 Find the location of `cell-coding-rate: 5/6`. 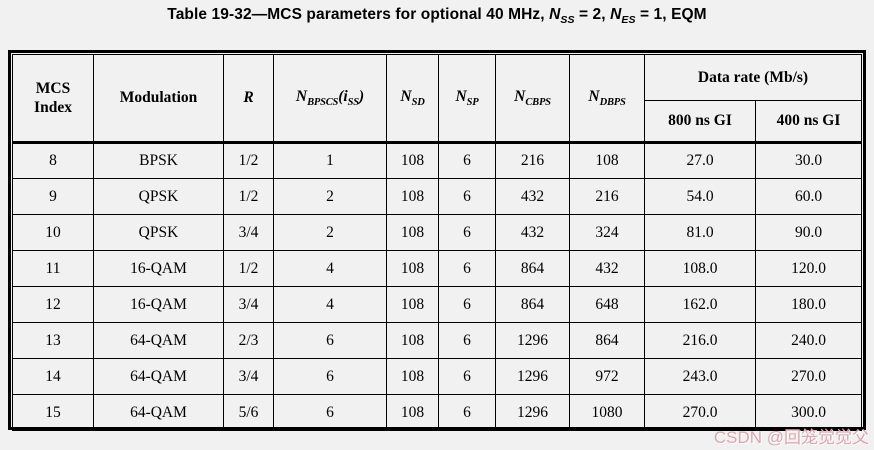

cell-coding-rate: 5/6 is located at coordinates (248, 412).